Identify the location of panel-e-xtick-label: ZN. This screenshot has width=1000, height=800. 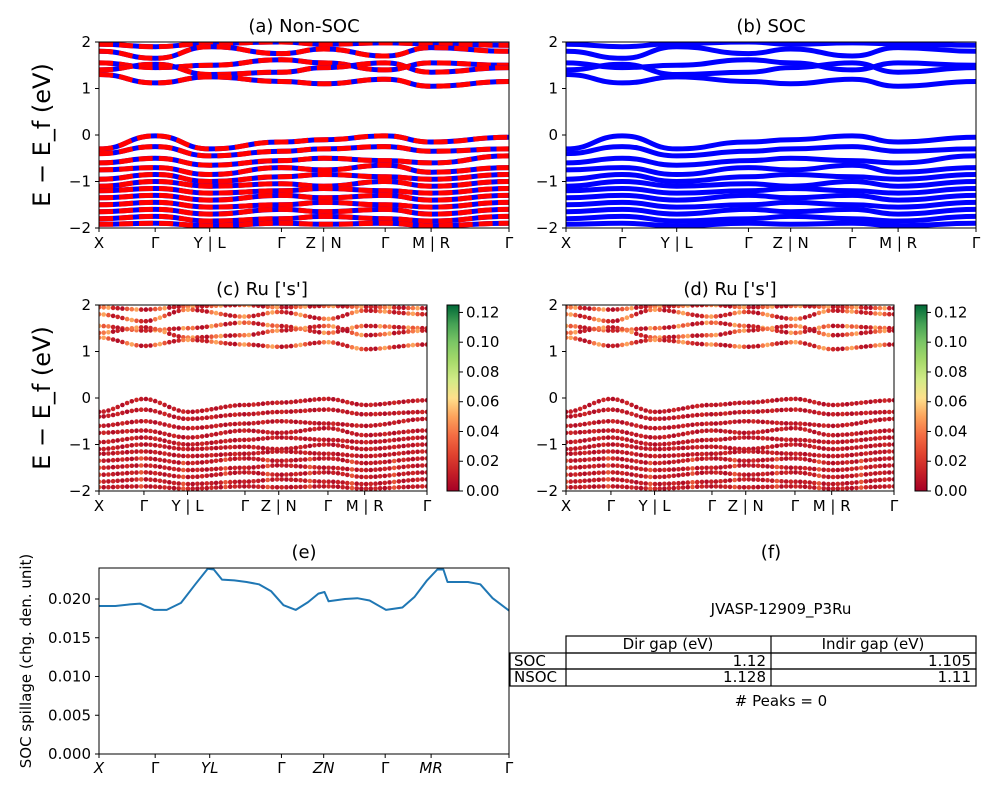
(323, 768).